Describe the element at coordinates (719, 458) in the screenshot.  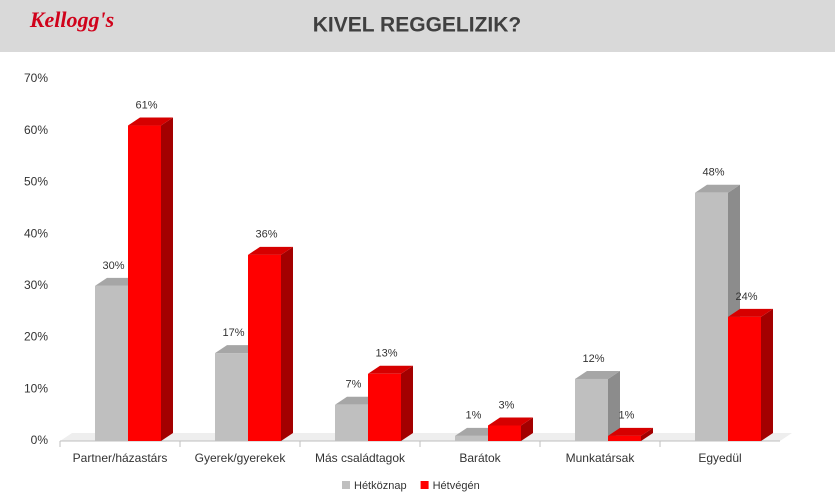
I see `x-tick-label: Egyedül` at that location.